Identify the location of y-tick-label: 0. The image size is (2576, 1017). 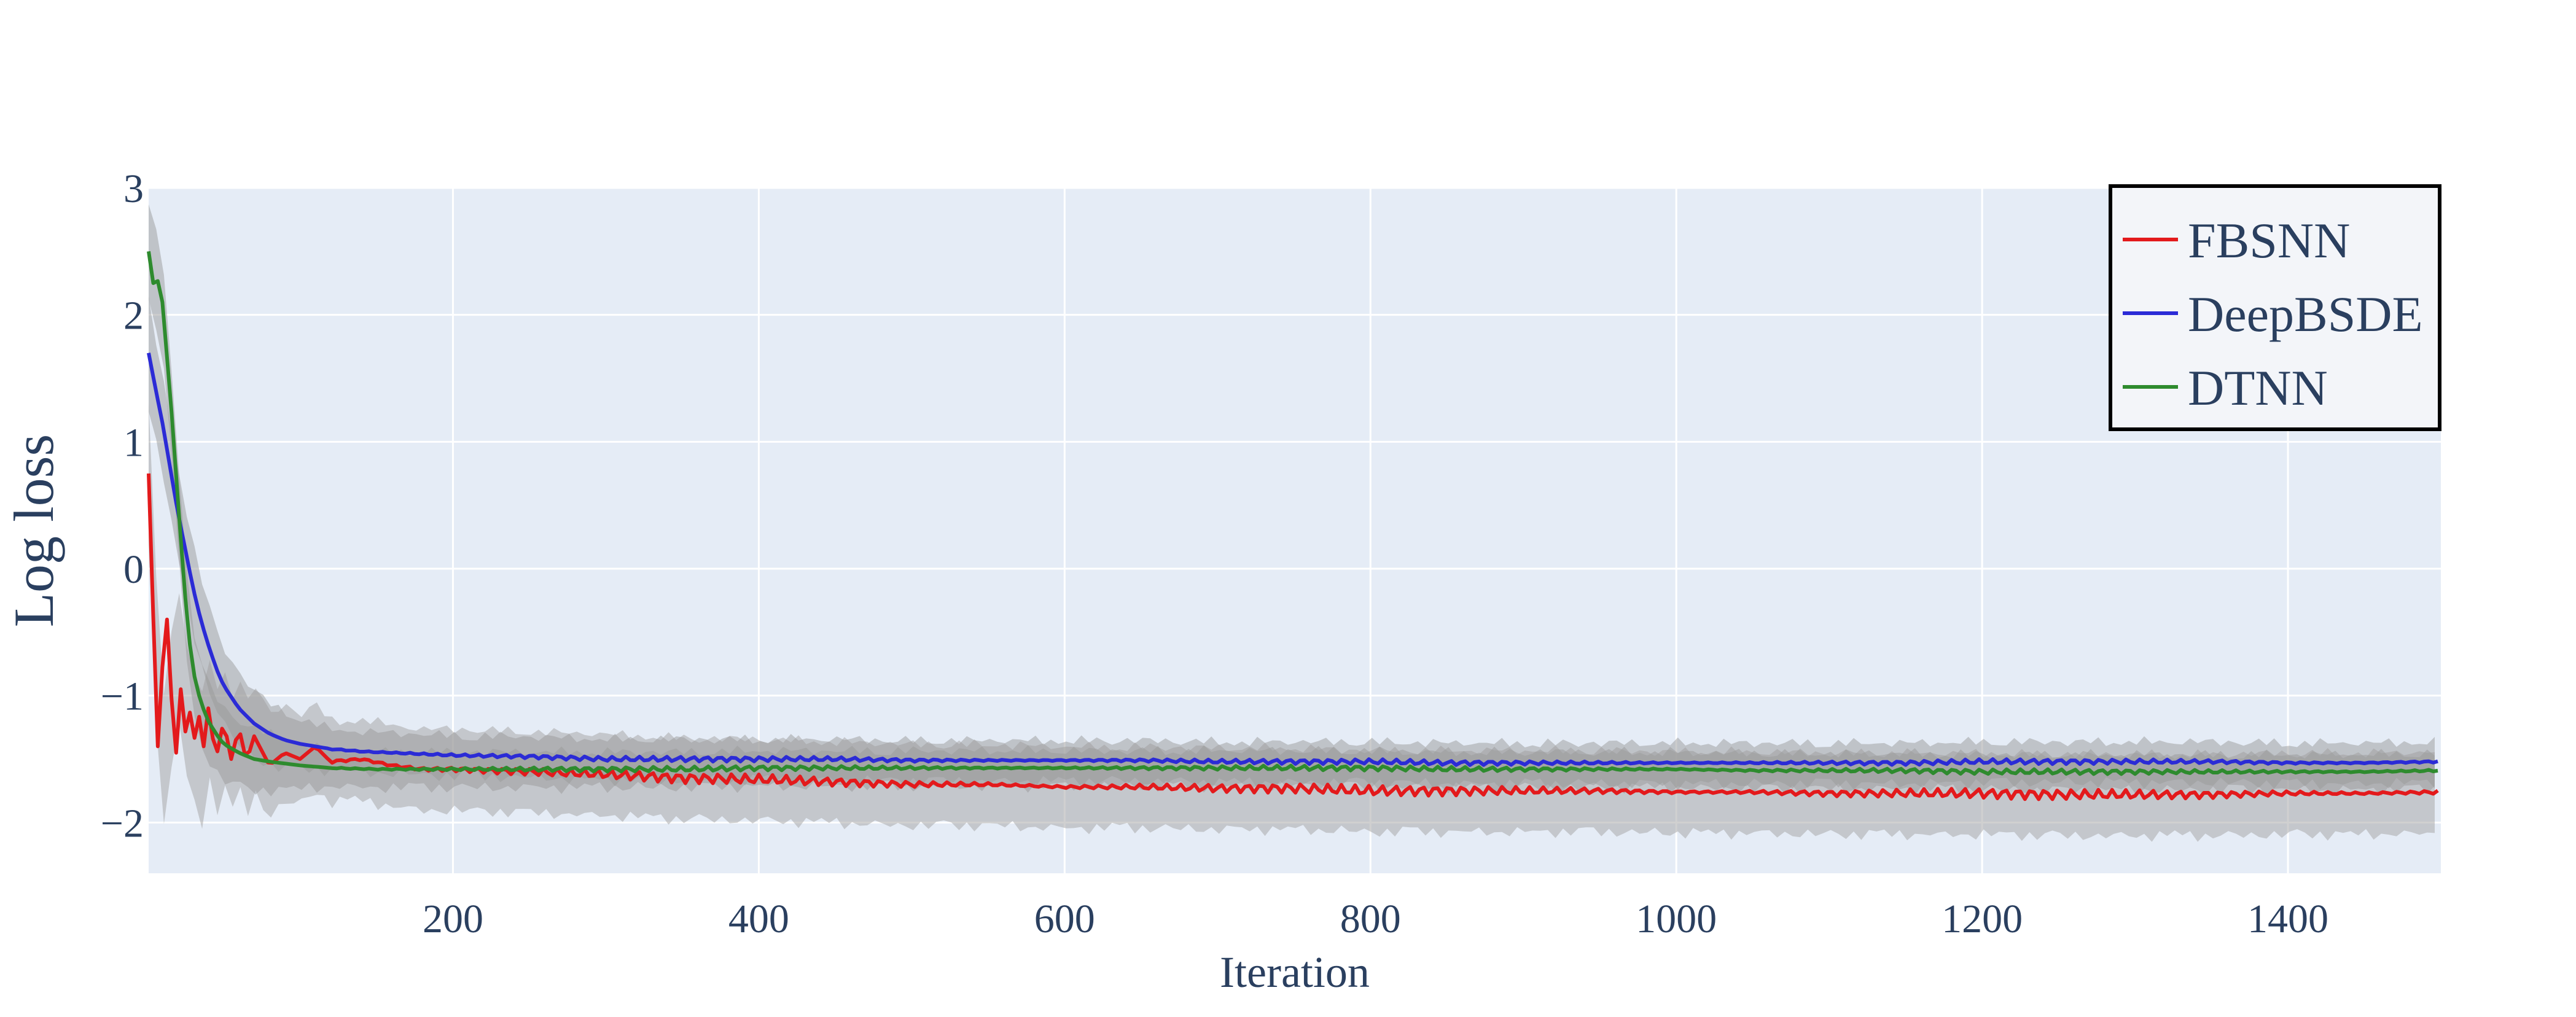
(133, 569).